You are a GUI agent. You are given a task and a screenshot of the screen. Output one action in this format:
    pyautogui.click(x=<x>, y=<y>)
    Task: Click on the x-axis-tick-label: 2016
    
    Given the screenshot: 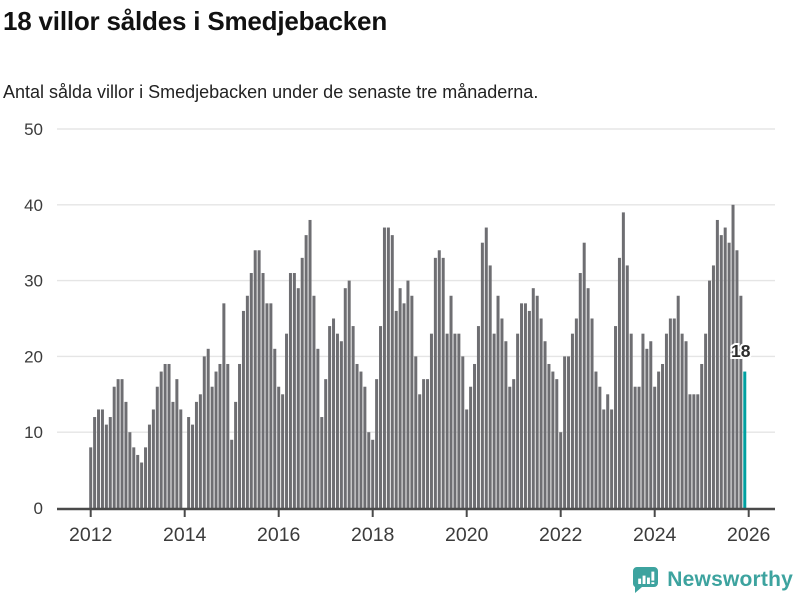 What is the action you would take?
    pyautogui.click(x=278, y=535)
    